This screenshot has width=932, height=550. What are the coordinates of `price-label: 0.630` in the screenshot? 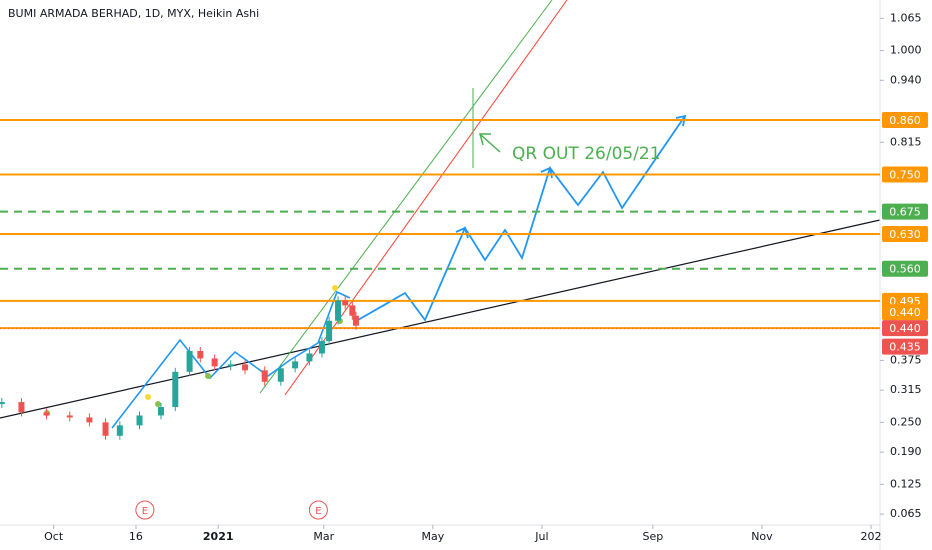 It's located at (905, 234).